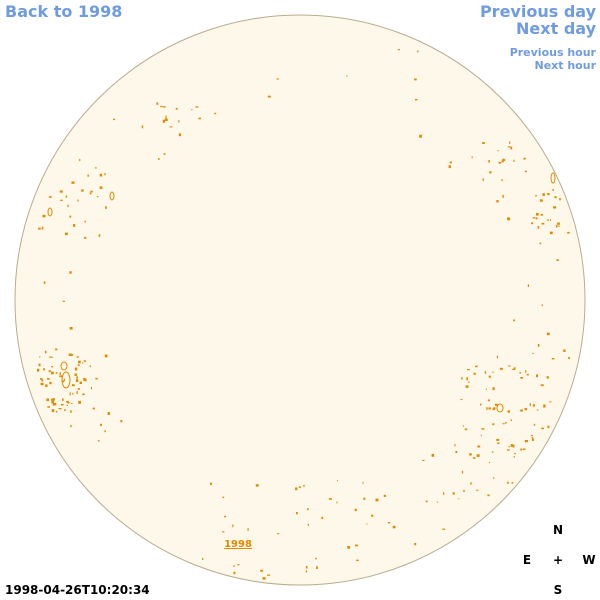 This screenshot has height=600, width=600. What do you see at coordinates (566, 65) in the screenshot?
I see `next-hour-link: Next hour` at bounding box center [566, 65].